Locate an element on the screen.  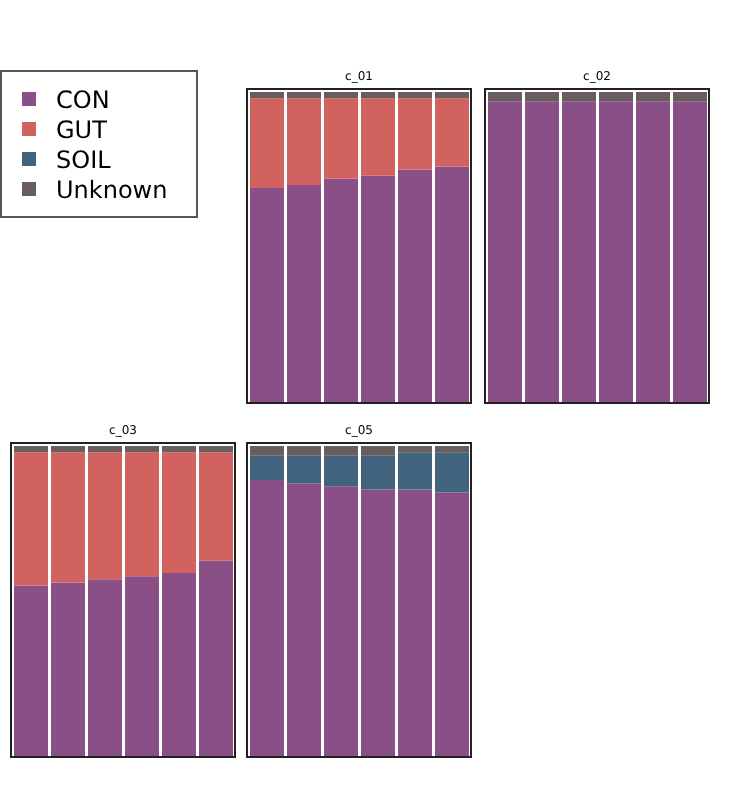
legend-label: Unknown is located at coordinates (112, 189).